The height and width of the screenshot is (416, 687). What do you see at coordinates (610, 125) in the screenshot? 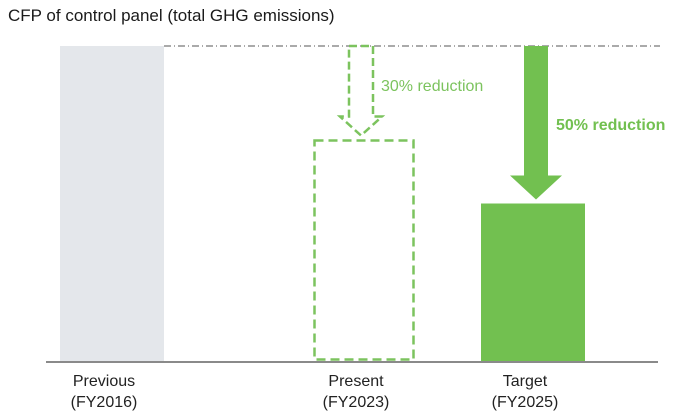
I see `annotation-1: 50% reduction` at bounding box center [610, 125].